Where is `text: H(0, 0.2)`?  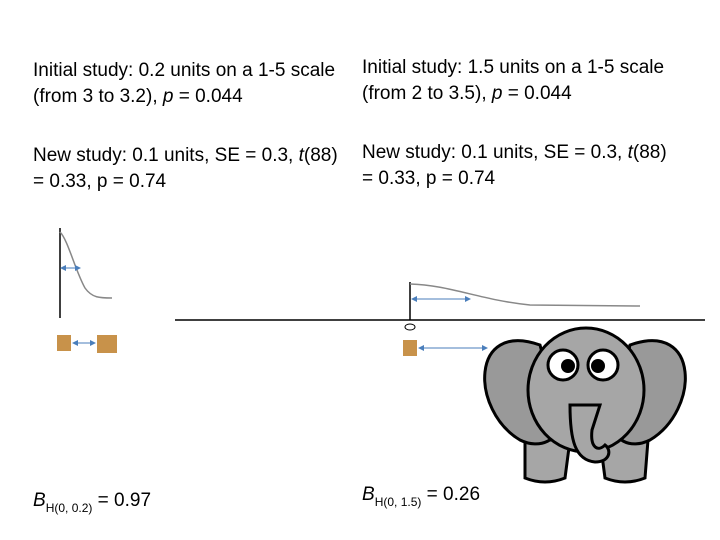
text: H(0, 0.2) is located at coordinates (69, 508).